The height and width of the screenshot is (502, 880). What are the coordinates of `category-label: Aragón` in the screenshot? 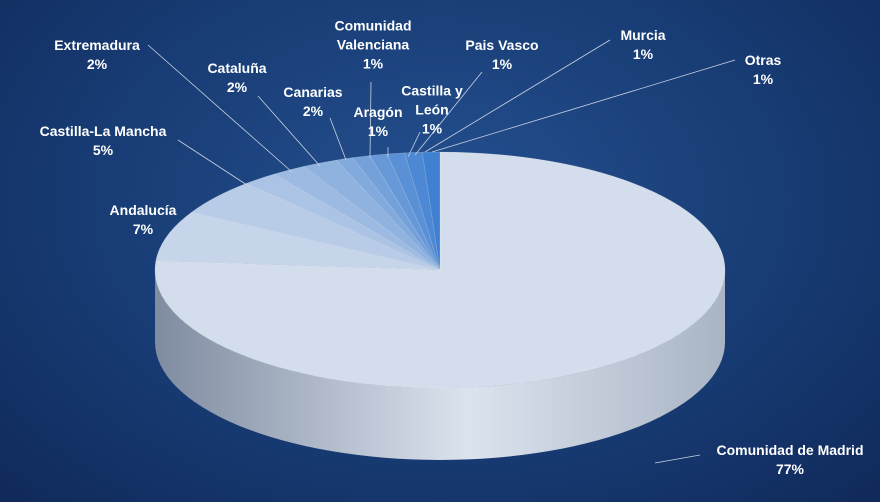 It's located at (378, 112).